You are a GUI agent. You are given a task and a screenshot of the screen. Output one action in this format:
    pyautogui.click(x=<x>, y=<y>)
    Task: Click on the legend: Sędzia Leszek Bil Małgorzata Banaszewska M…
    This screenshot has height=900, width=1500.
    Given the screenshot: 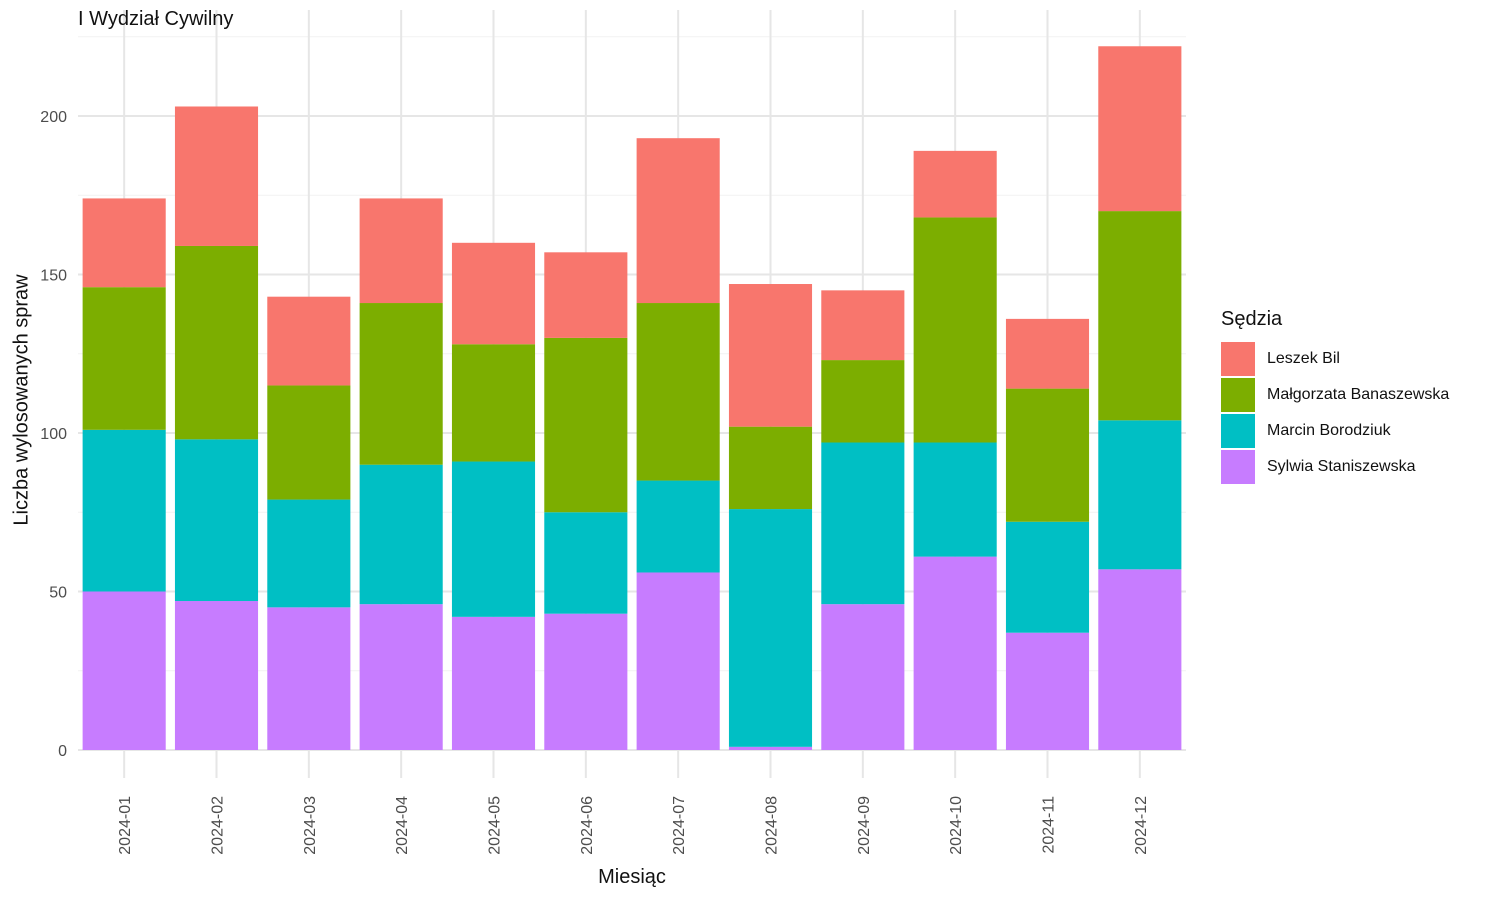 What is the action you would take?
    pyautogui.click(x=1335, y=396)
    